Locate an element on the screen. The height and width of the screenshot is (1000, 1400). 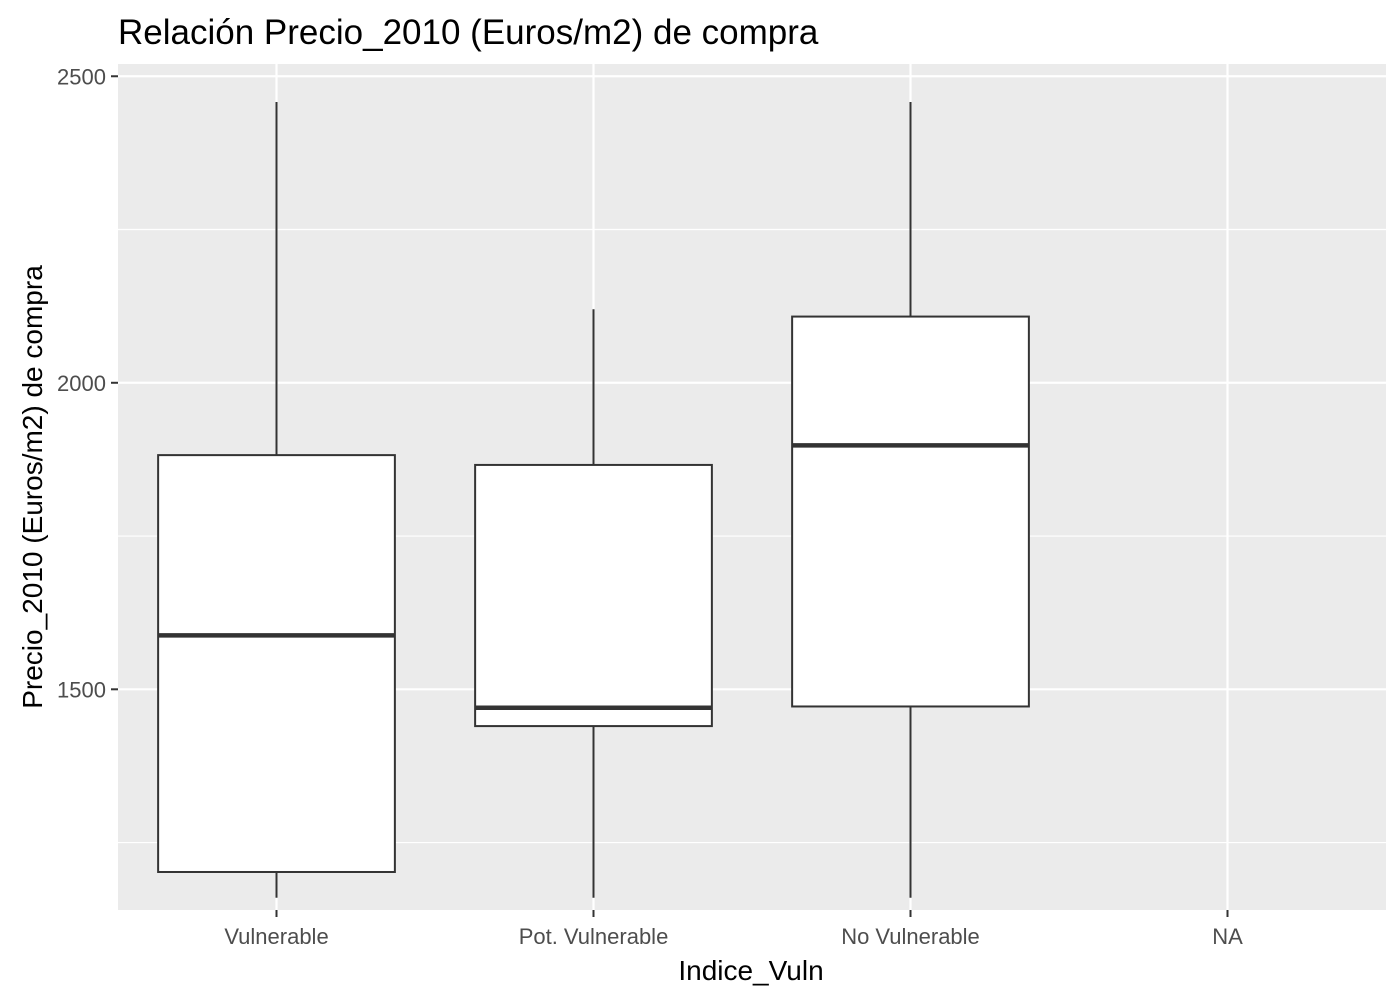
y-tick-label: 2500 is located at coordinates (81, 76).